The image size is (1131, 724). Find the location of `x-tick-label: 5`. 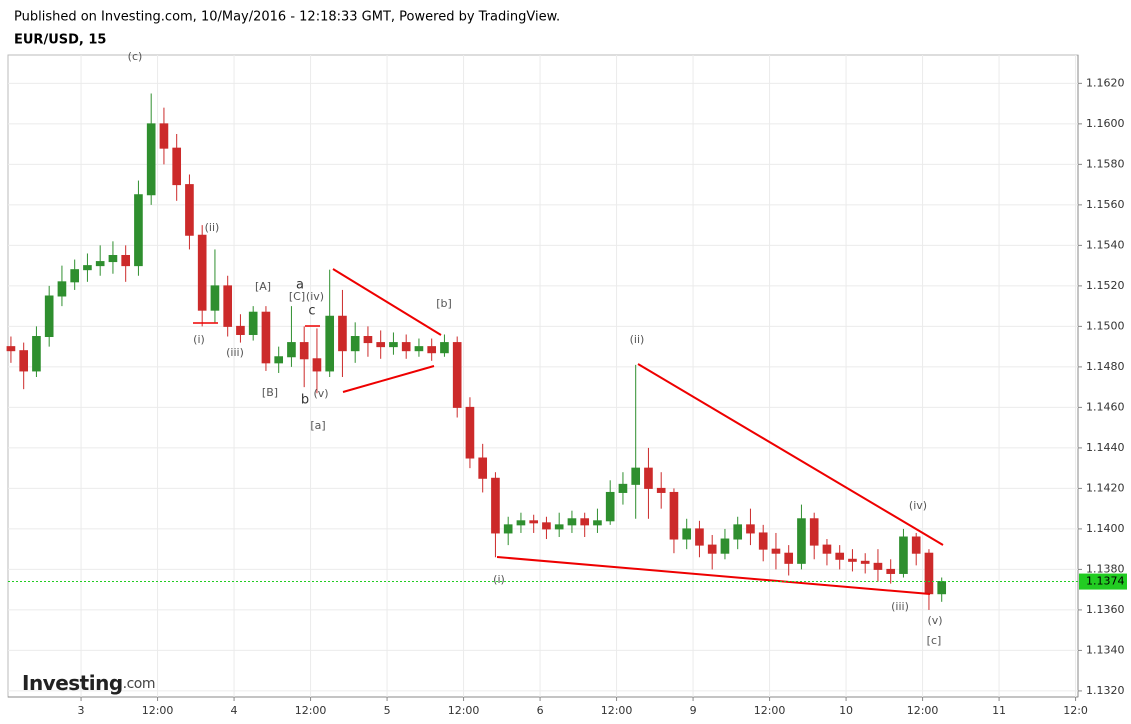

x-tick-label: 5 is located at coordinates (387, 710).